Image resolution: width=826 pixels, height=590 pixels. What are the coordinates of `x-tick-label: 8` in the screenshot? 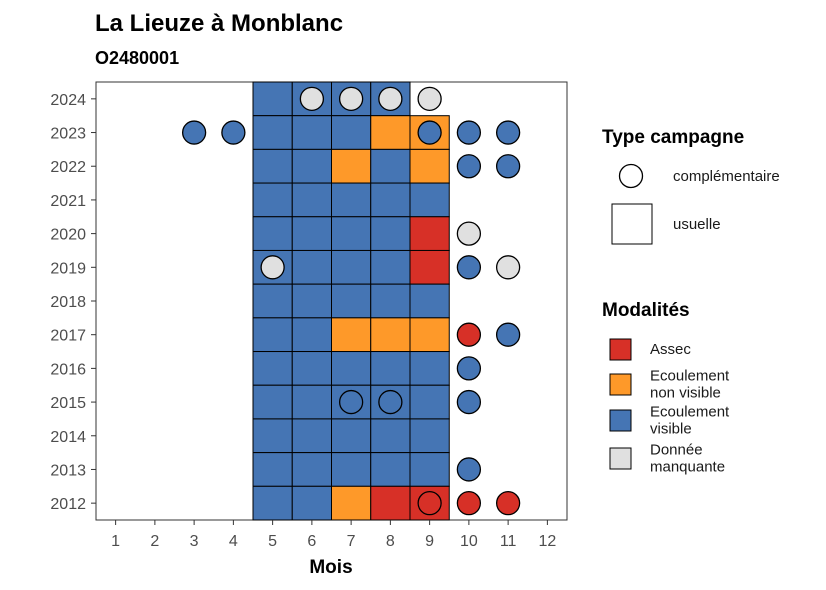 It's located at (390, 541).